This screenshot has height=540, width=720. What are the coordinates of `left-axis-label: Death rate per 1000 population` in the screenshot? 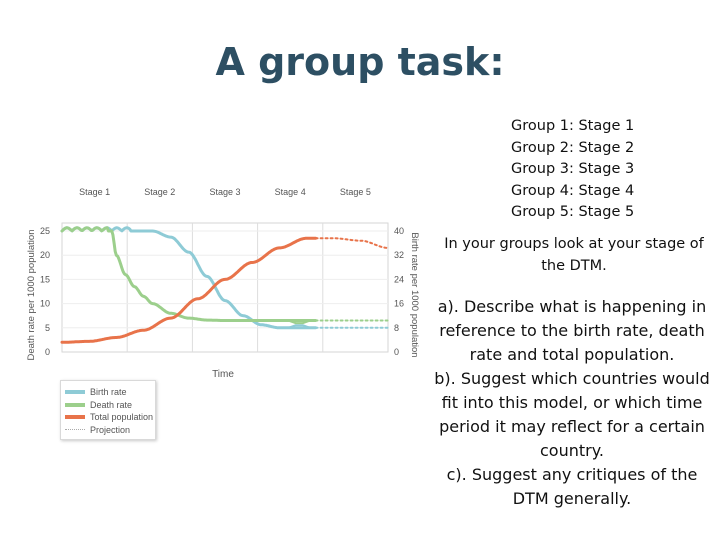 It's located at (31, 295).